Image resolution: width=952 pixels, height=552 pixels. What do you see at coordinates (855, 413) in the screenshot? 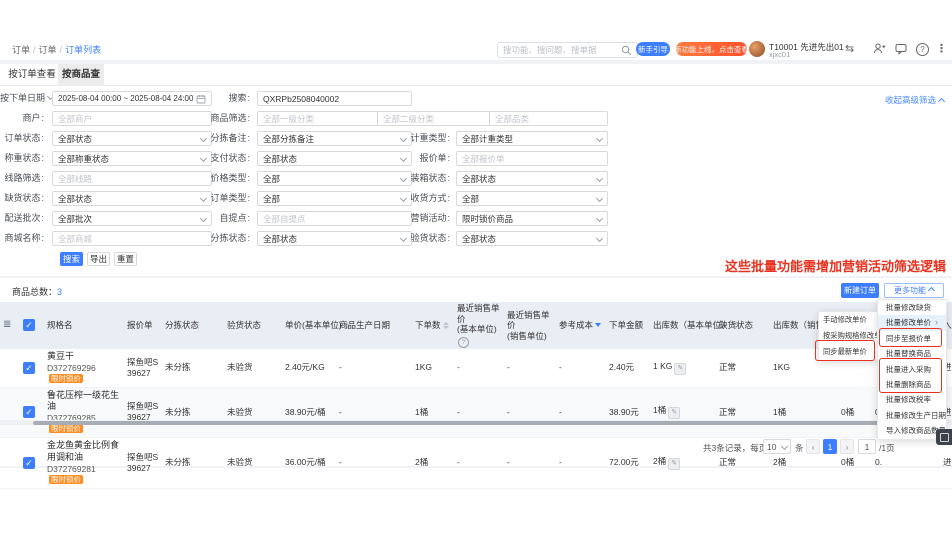
I see `stockout-qty: 0桶` at bounding box center [855, 413].